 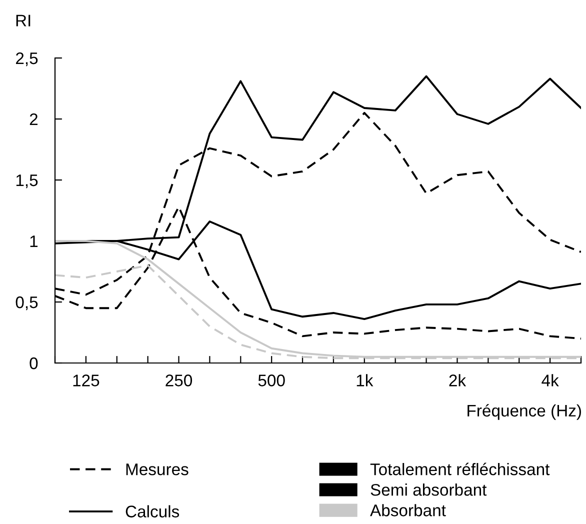 What do you see at coordinates (23, 20) in the screenshot?
I see `y-axis-title: RI` at bounding box center [23, 20].